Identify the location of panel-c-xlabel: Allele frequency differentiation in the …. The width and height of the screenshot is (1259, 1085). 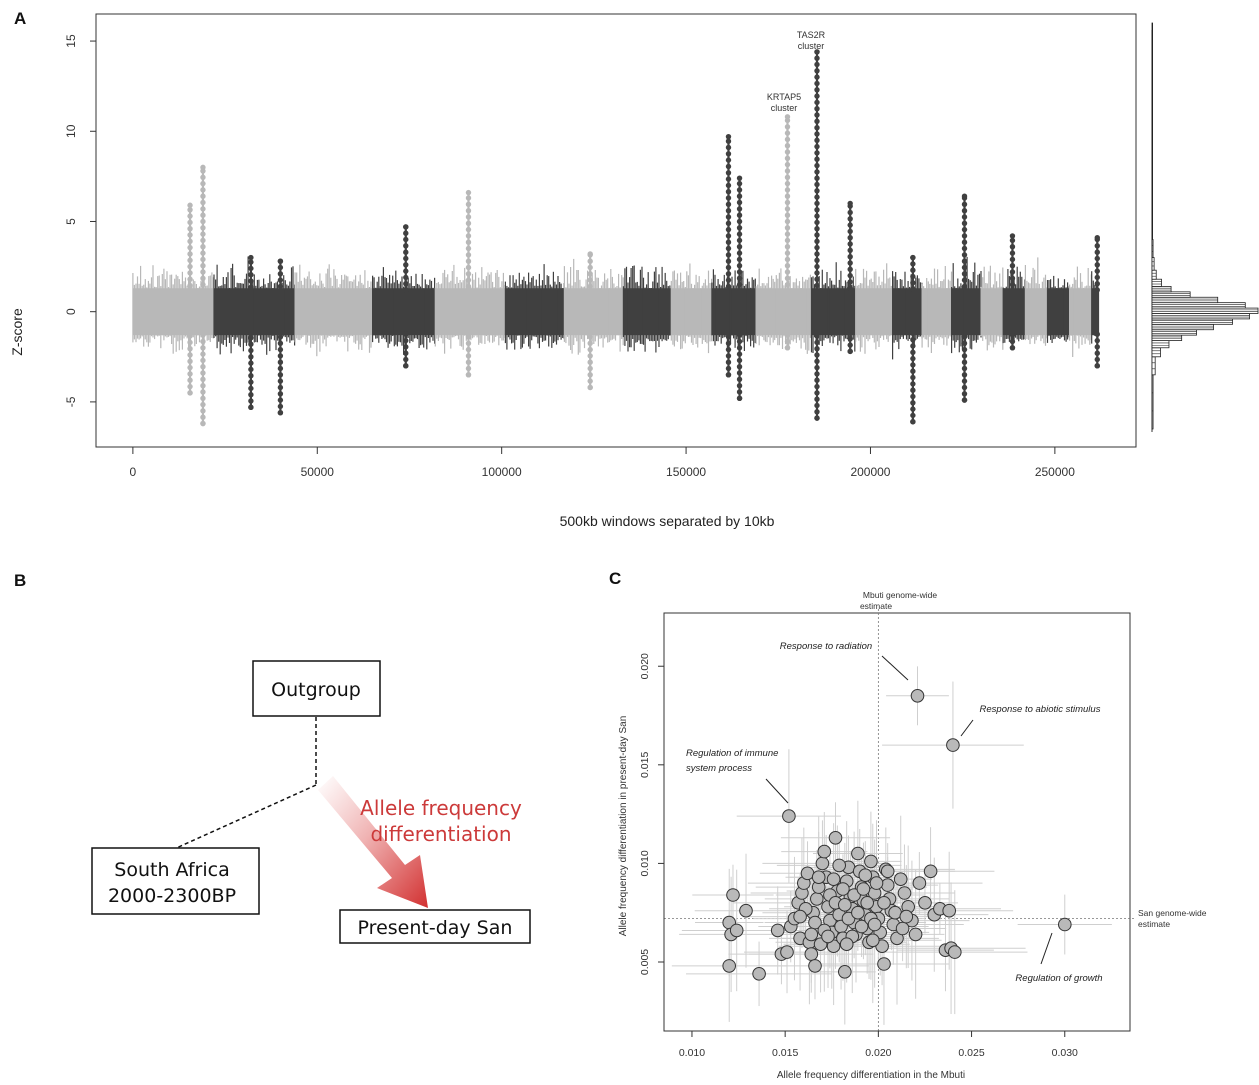
(871, 1075).